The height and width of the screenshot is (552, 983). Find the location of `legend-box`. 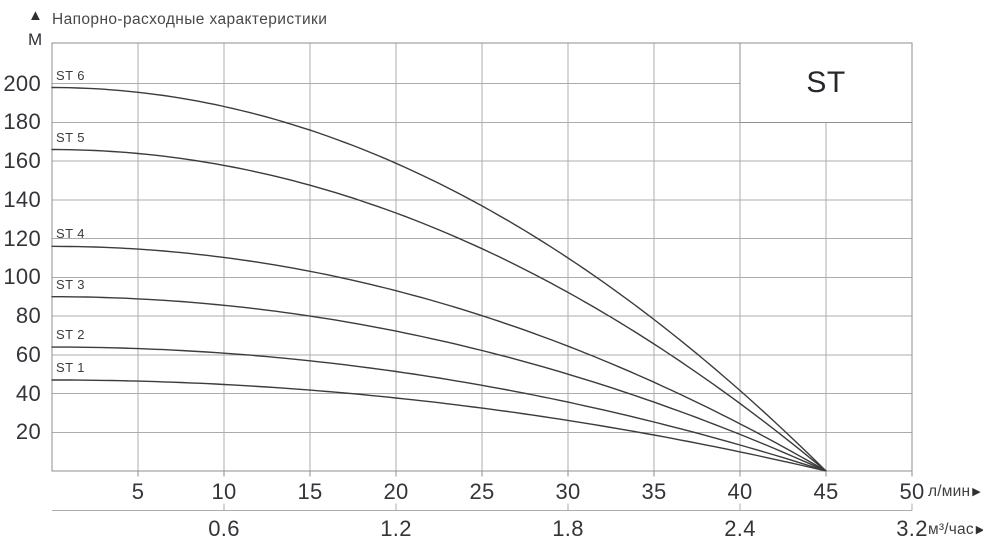

legend-box is located at coordinates (826, 83).